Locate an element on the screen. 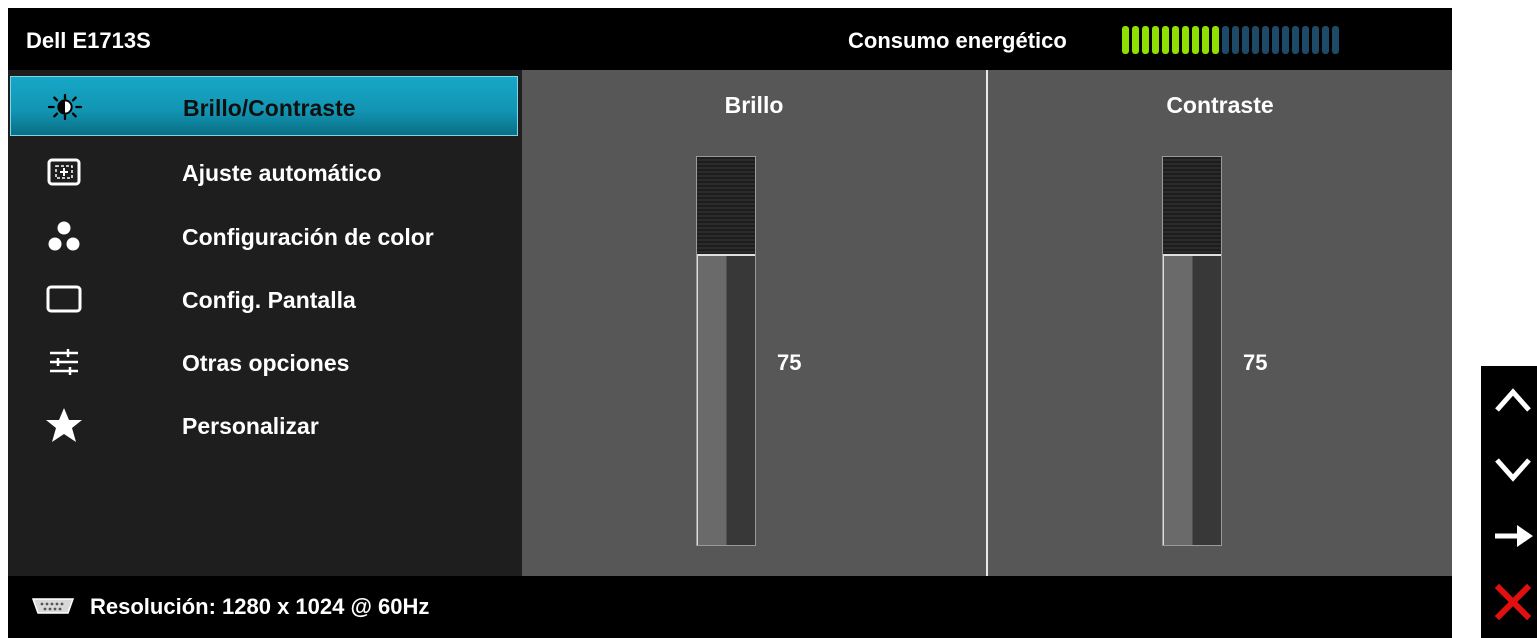  close-icon is located at coordinates (1513, 602).